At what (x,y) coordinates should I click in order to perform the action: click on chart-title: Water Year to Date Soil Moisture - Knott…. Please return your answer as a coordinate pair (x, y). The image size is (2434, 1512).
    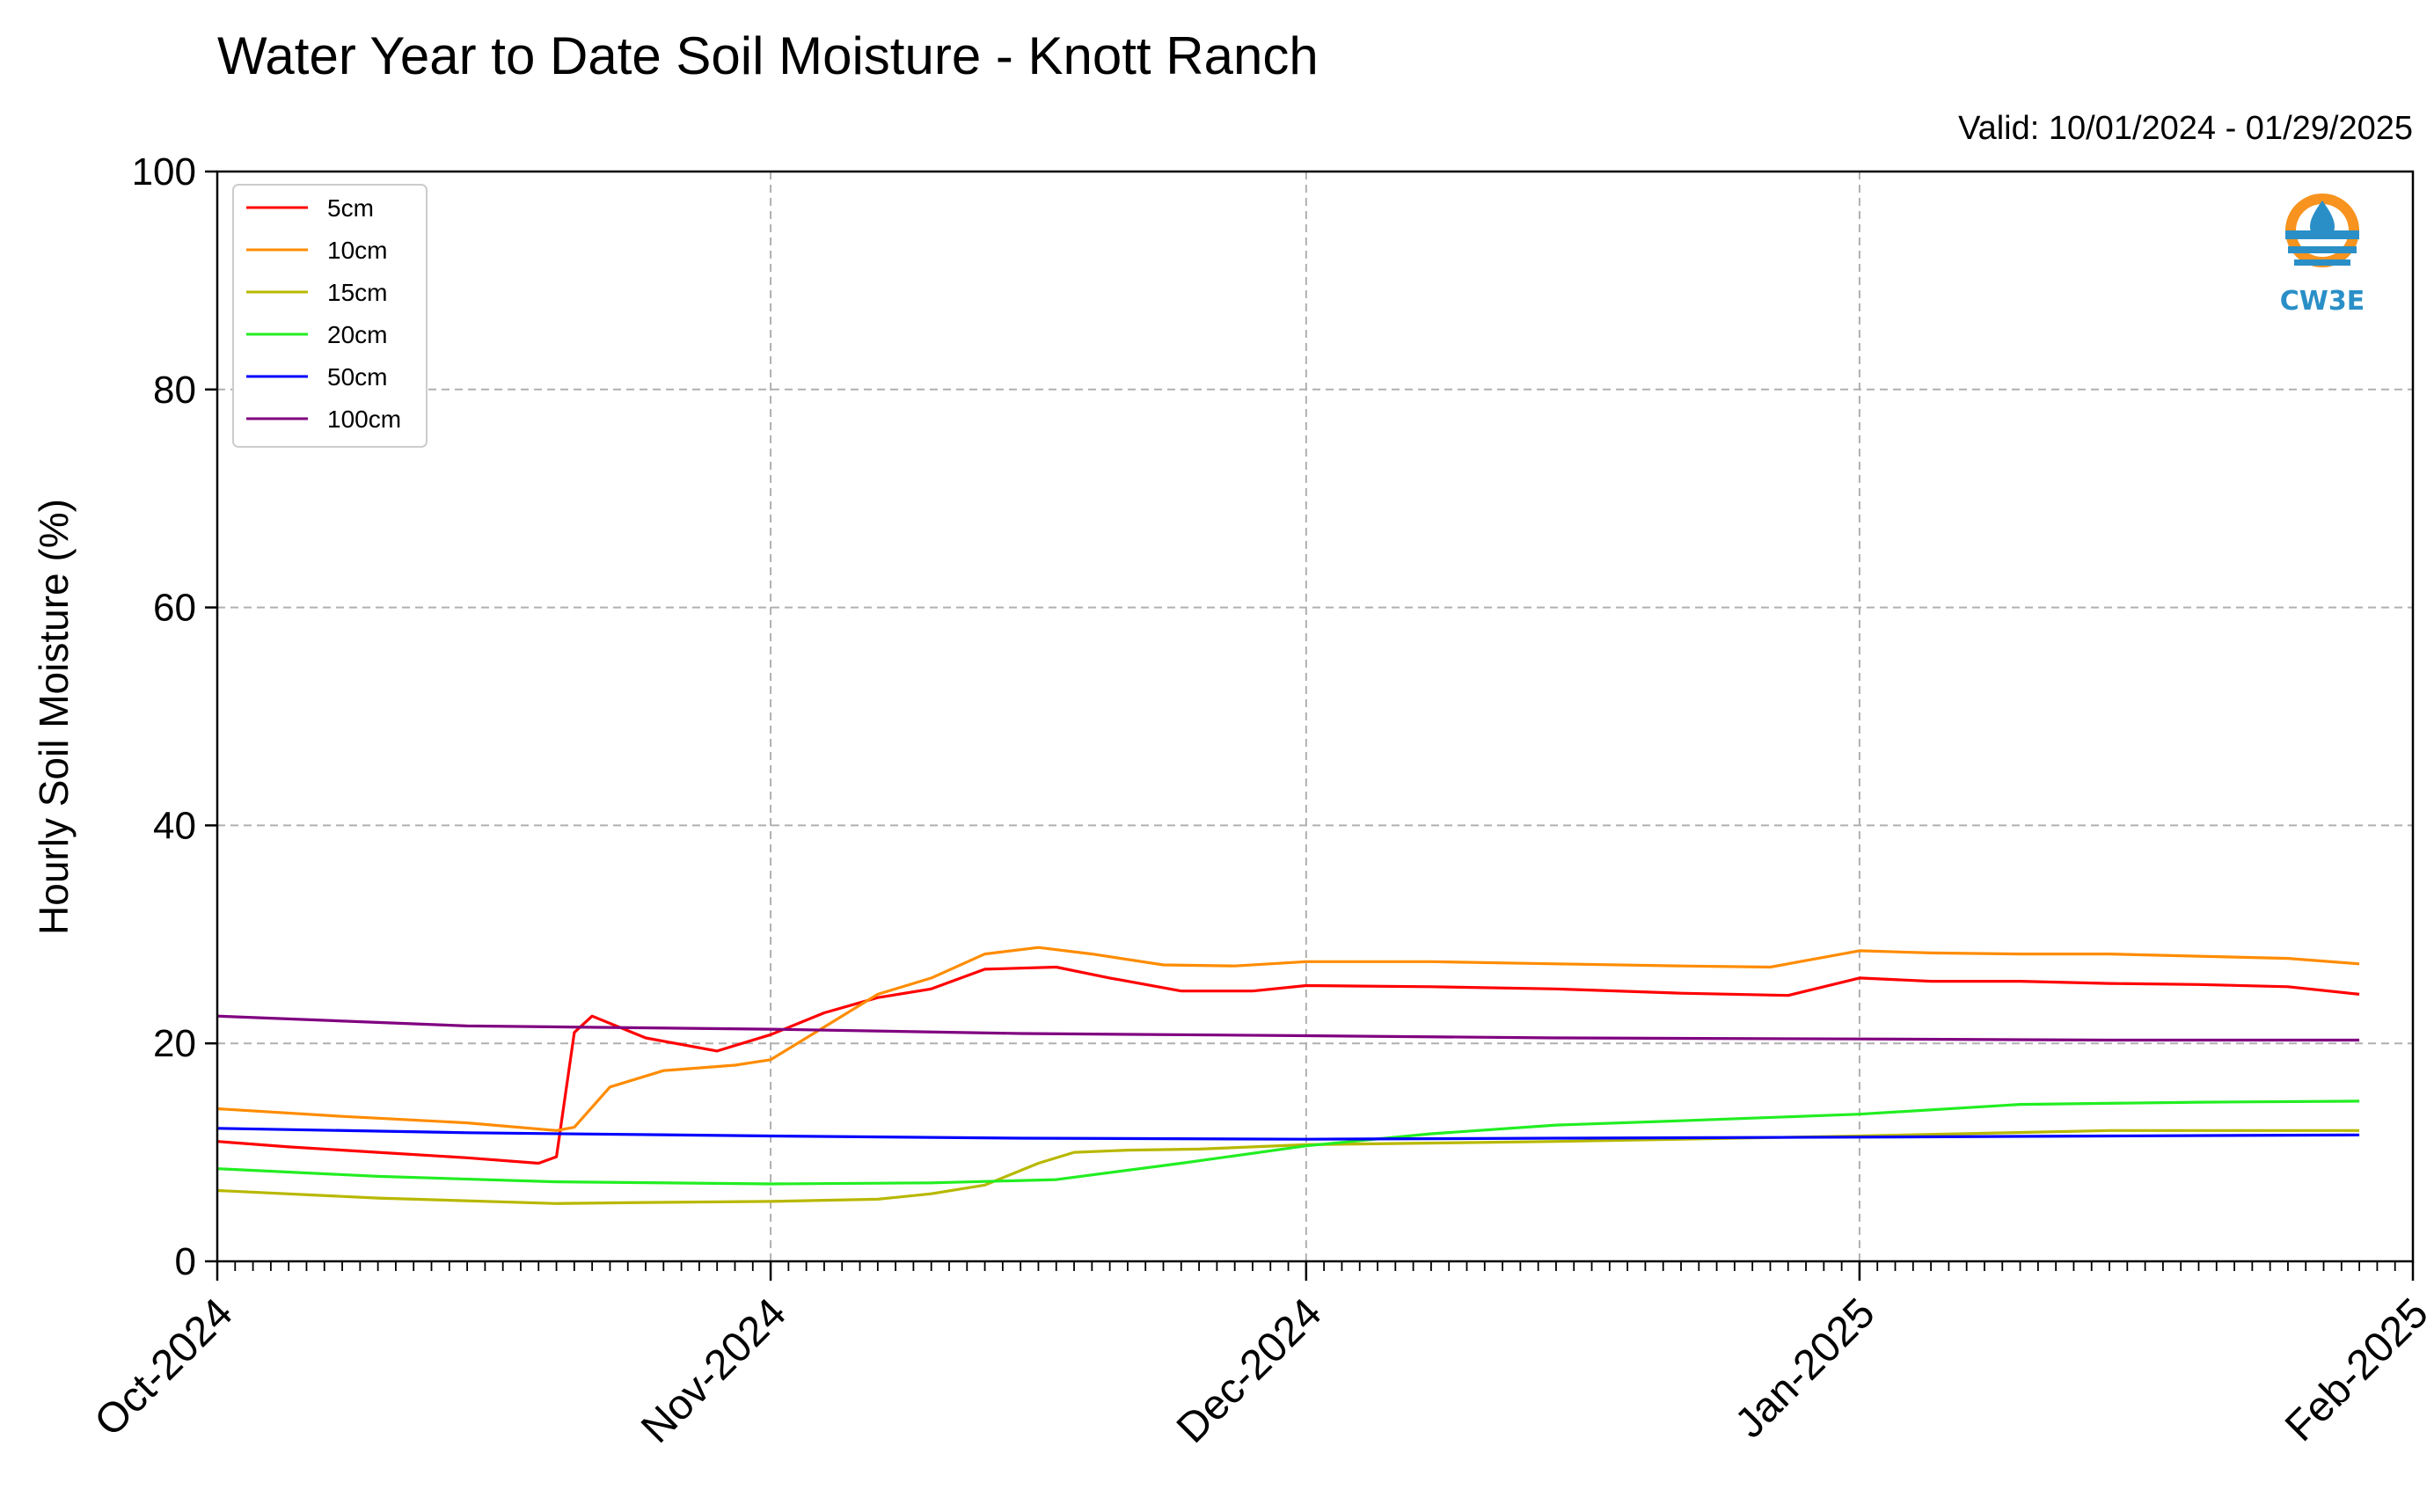
    Looking at the image, I should click on (768, 55).